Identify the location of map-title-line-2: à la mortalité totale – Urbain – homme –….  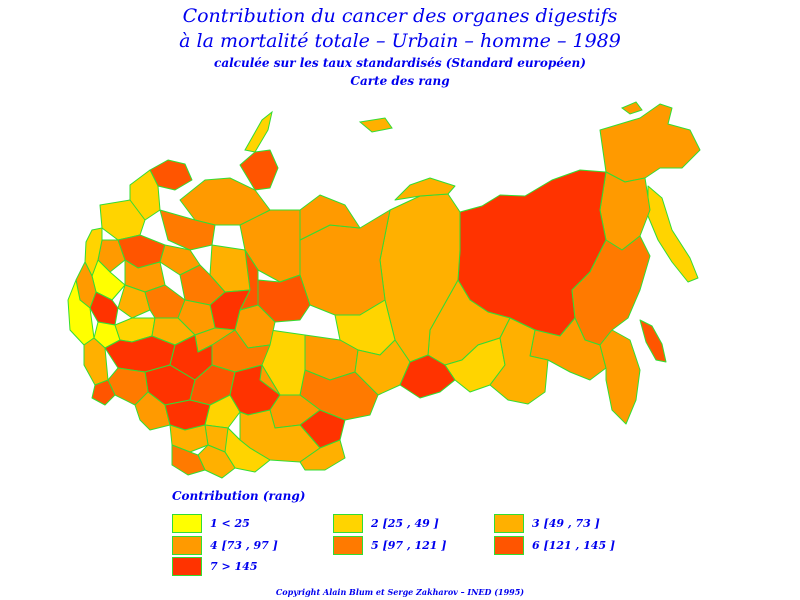
(400, 41).